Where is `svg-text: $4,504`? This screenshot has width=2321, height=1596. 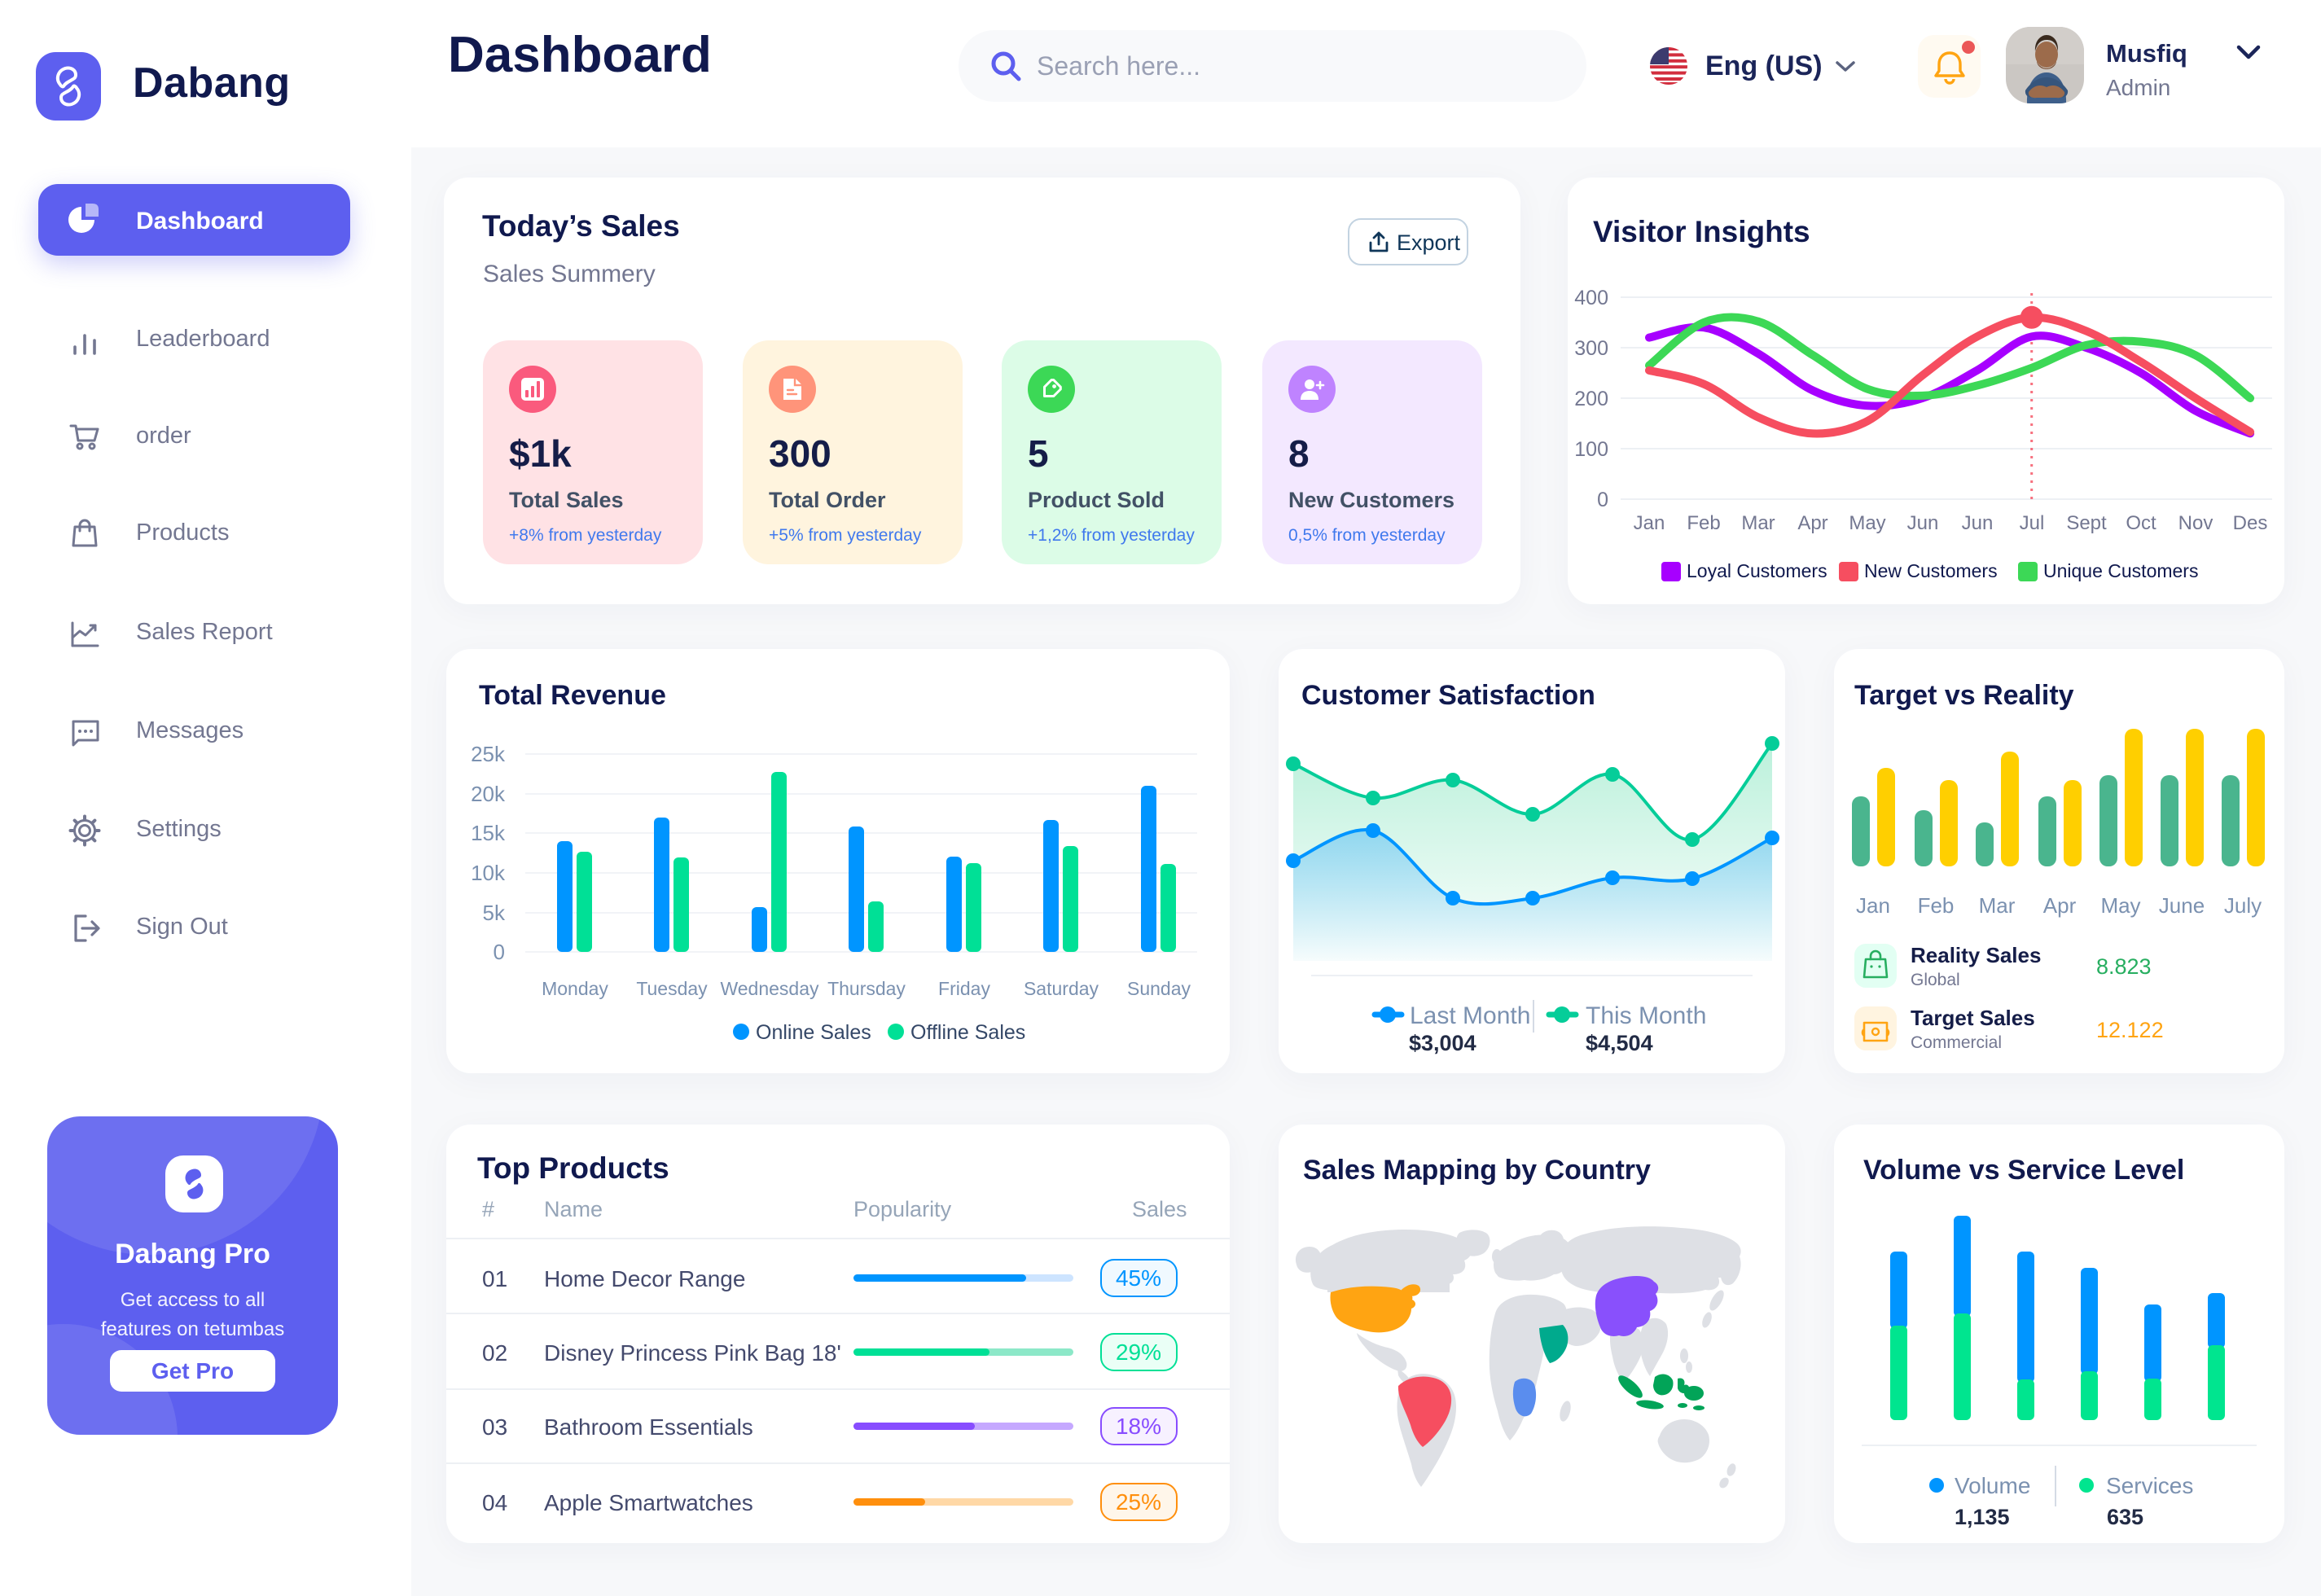
svg-text: $4,504 is located at coordinates (1619, 1043).